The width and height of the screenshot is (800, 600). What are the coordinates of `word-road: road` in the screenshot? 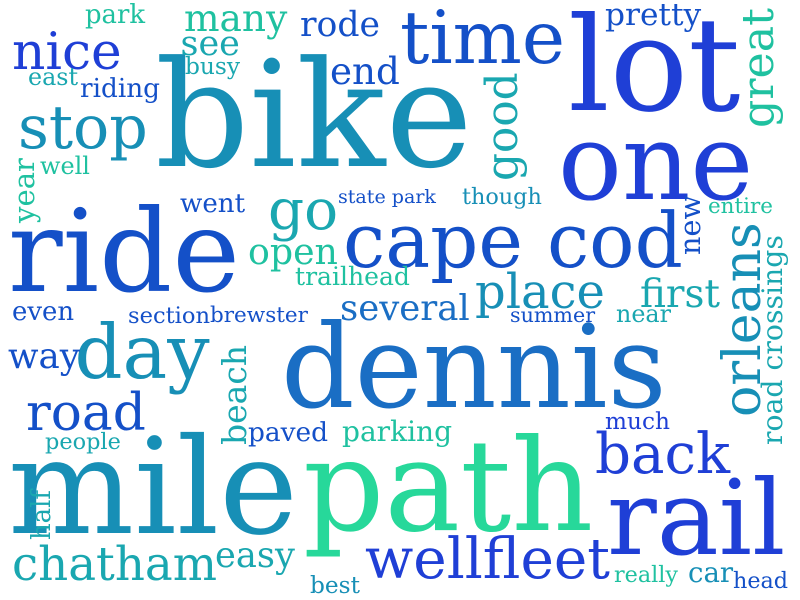 It's located at (86, 413).